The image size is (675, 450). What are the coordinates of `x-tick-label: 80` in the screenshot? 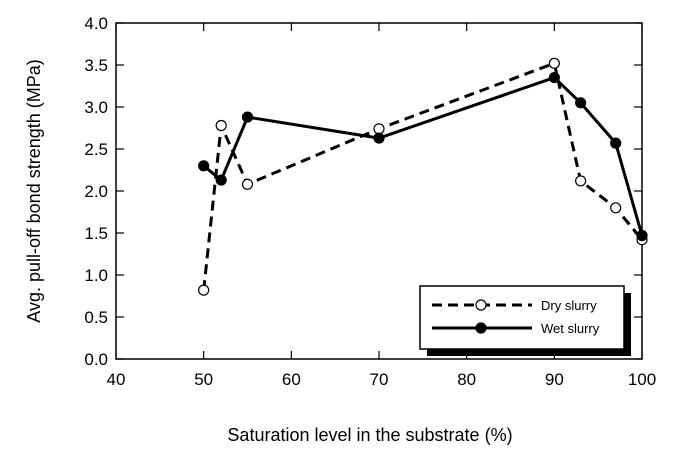 It's located at (466, 379).